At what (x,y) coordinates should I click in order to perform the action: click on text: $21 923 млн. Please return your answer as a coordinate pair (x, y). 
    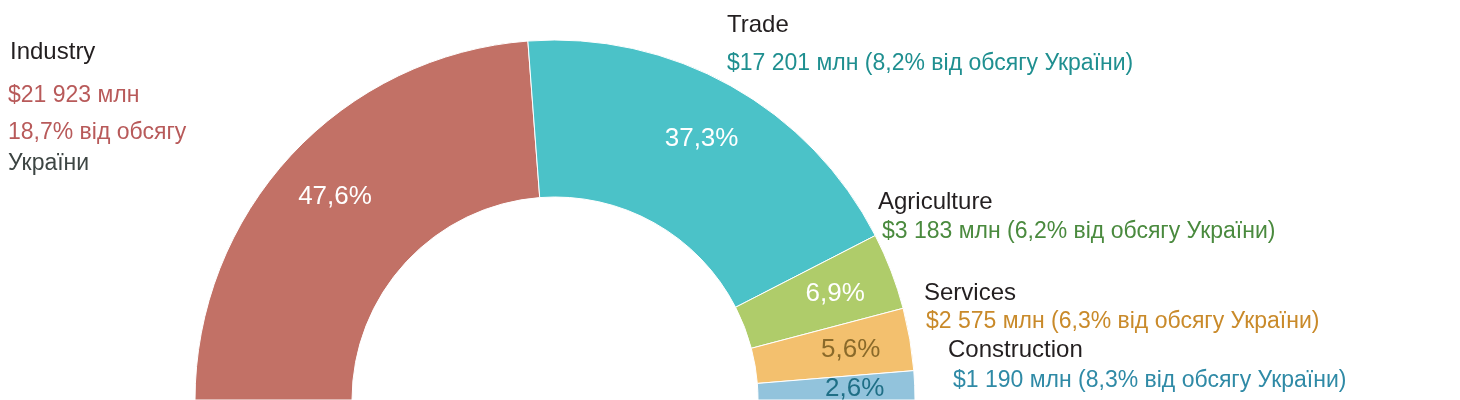
    Looking at the image, I should click on (74, 94).